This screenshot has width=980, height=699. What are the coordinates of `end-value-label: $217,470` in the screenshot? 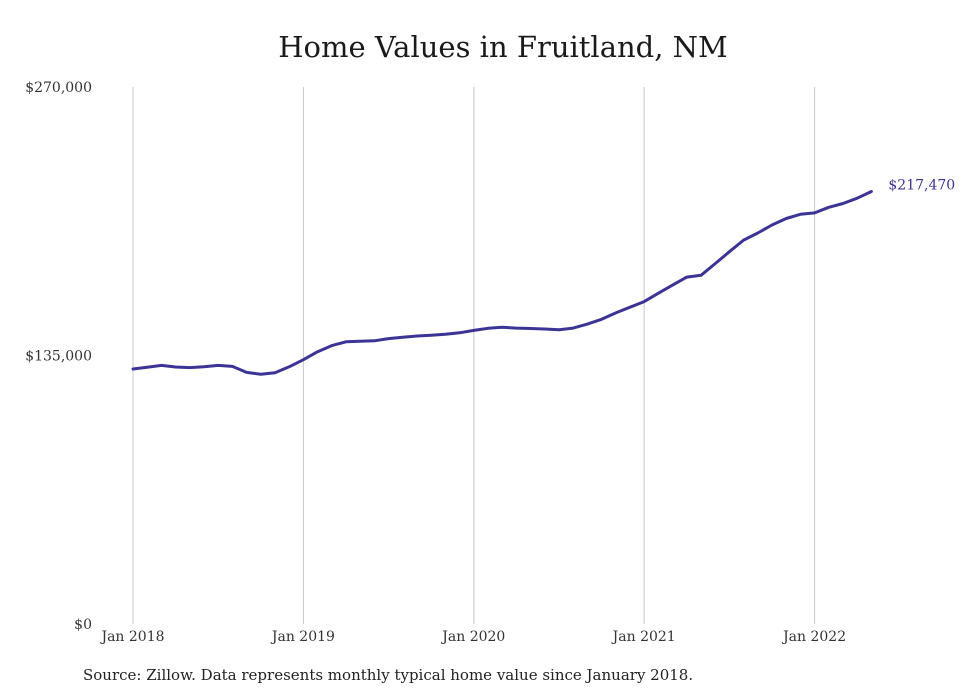 It's located at (921, 185).